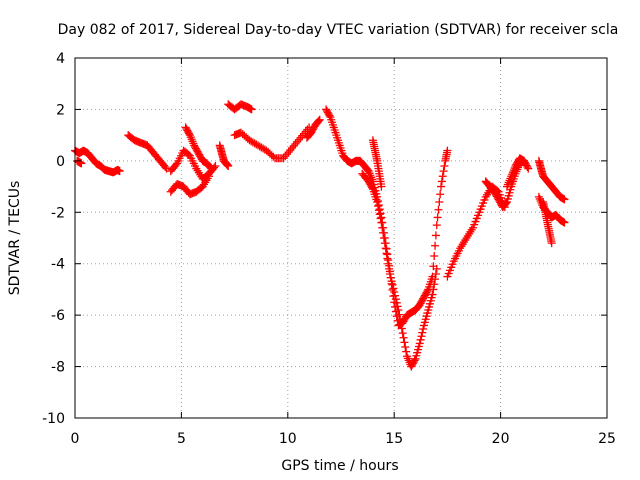  Describe the element at coordinates (60, 162) in the screenshot. I see `y-tick-label: 0` at that location.